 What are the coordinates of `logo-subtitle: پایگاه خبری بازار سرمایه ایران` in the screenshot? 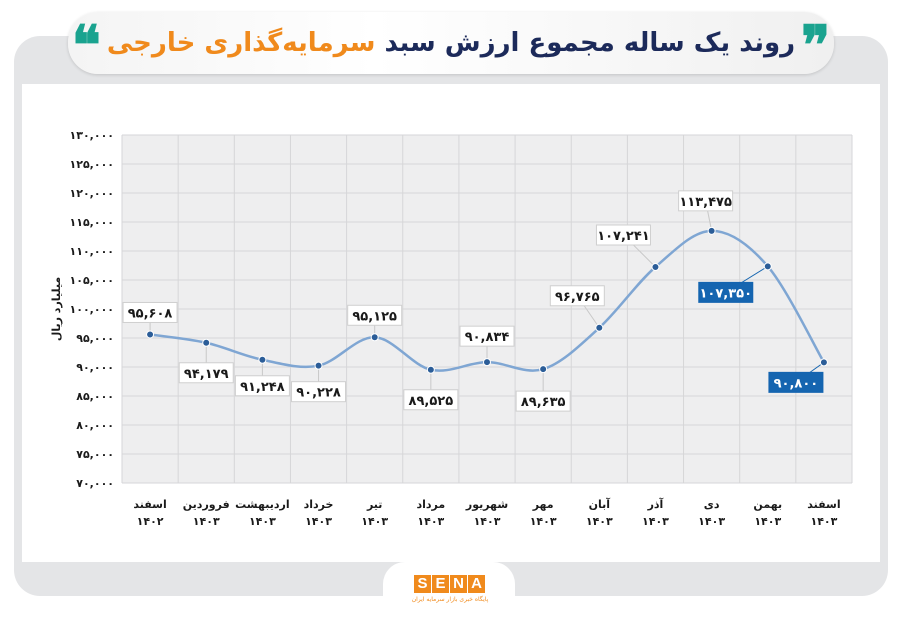 It's located at (450, 599).